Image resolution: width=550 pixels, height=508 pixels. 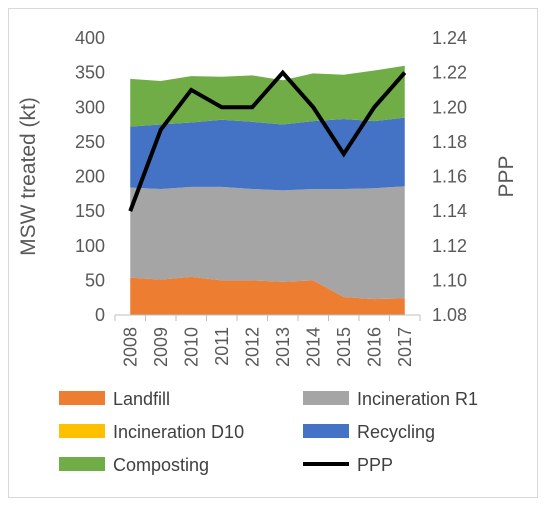 I want to click on right-tick-label: 1.08, so click(x=449, y=315).